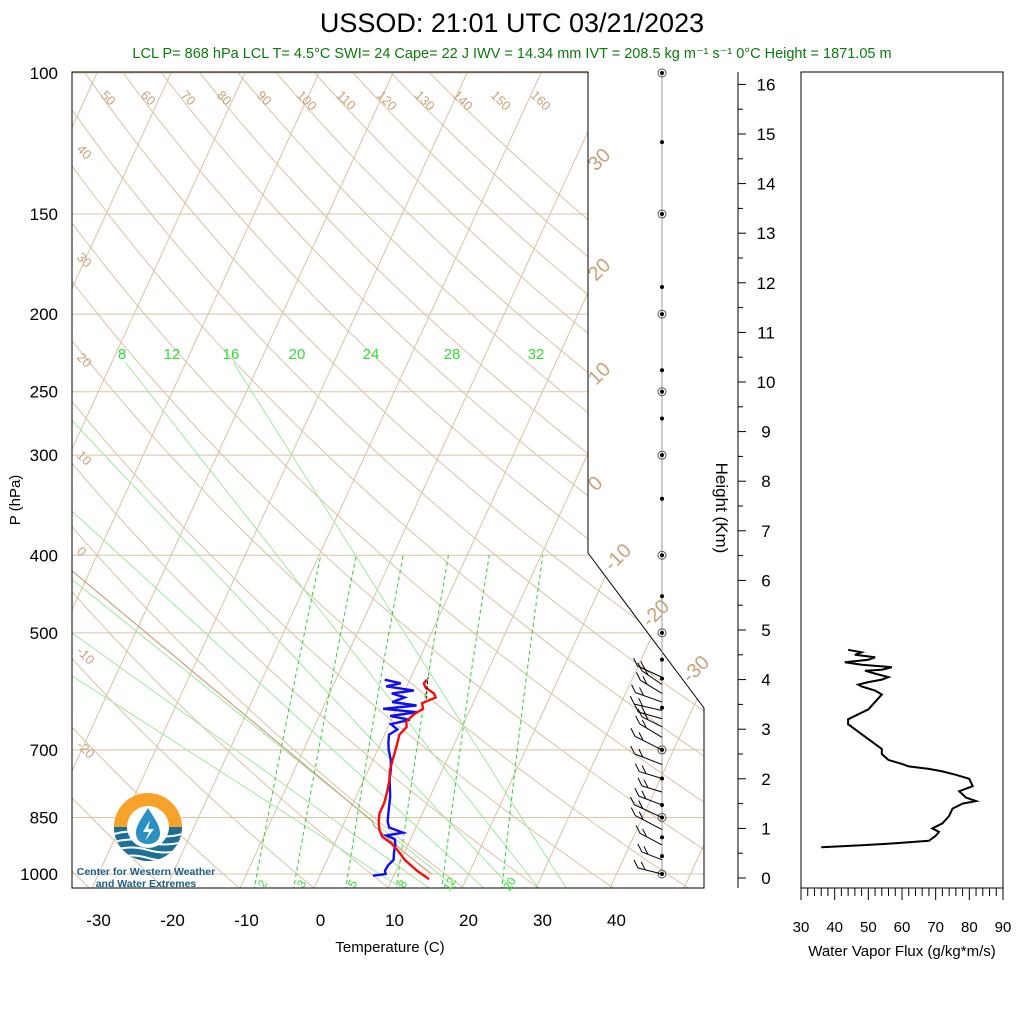 The image size is (1024, 1024). What do you see at coordinates (44, 314) in the screenshot?
I see `pressure-tick-label: 200` at bounding box center [44, 314].